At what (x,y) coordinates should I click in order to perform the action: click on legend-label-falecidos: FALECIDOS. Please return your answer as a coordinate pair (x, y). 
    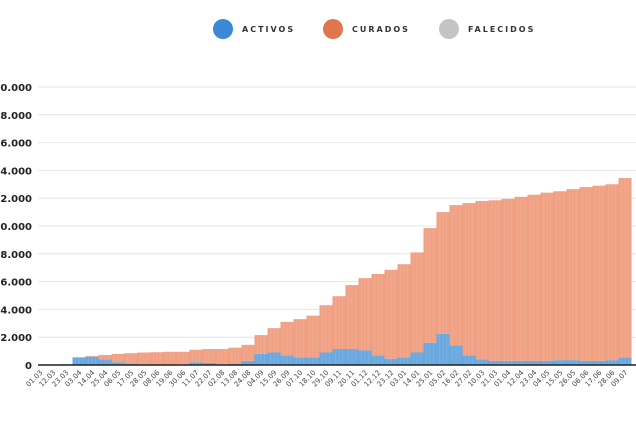
    Looking at the image, I should click on (501, 29).